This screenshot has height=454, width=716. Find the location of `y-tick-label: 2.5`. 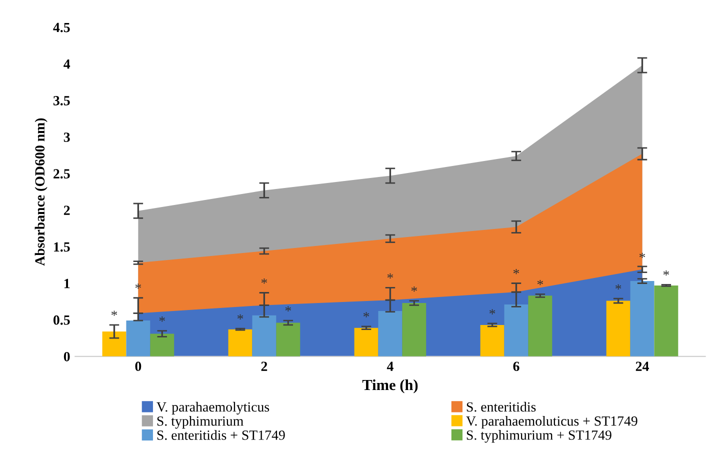

y-tick-label: 2.5 is located at coordinates (62, 174).